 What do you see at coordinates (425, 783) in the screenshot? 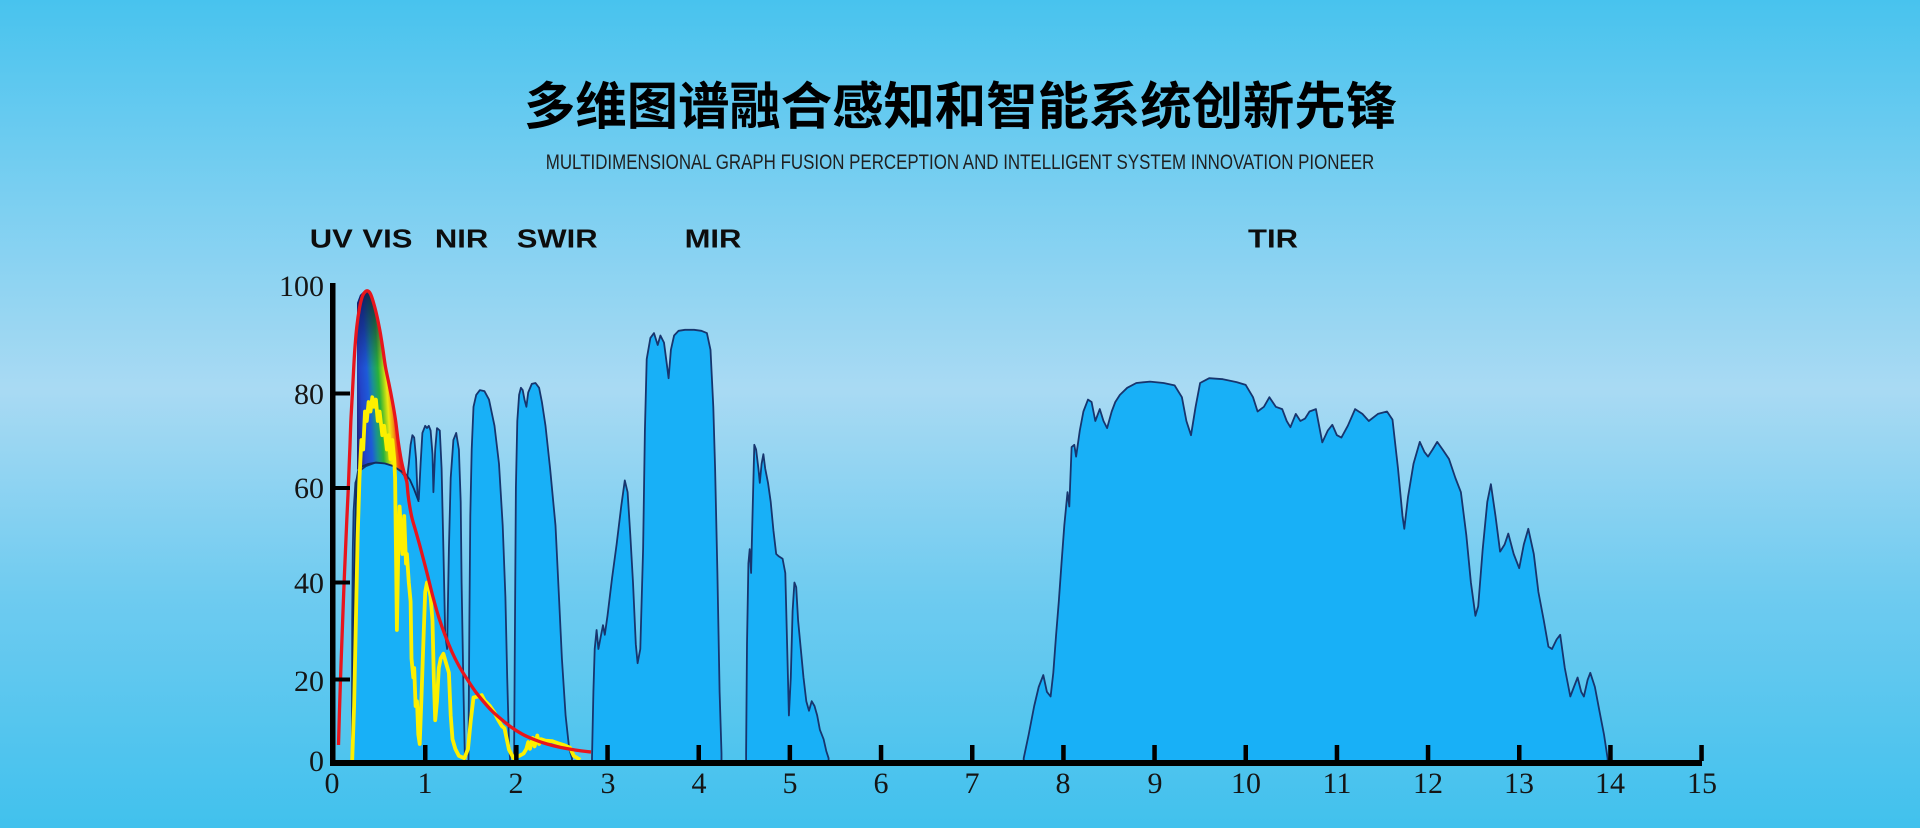
I see `svg-text: 1` at bounding box center [425, 783].